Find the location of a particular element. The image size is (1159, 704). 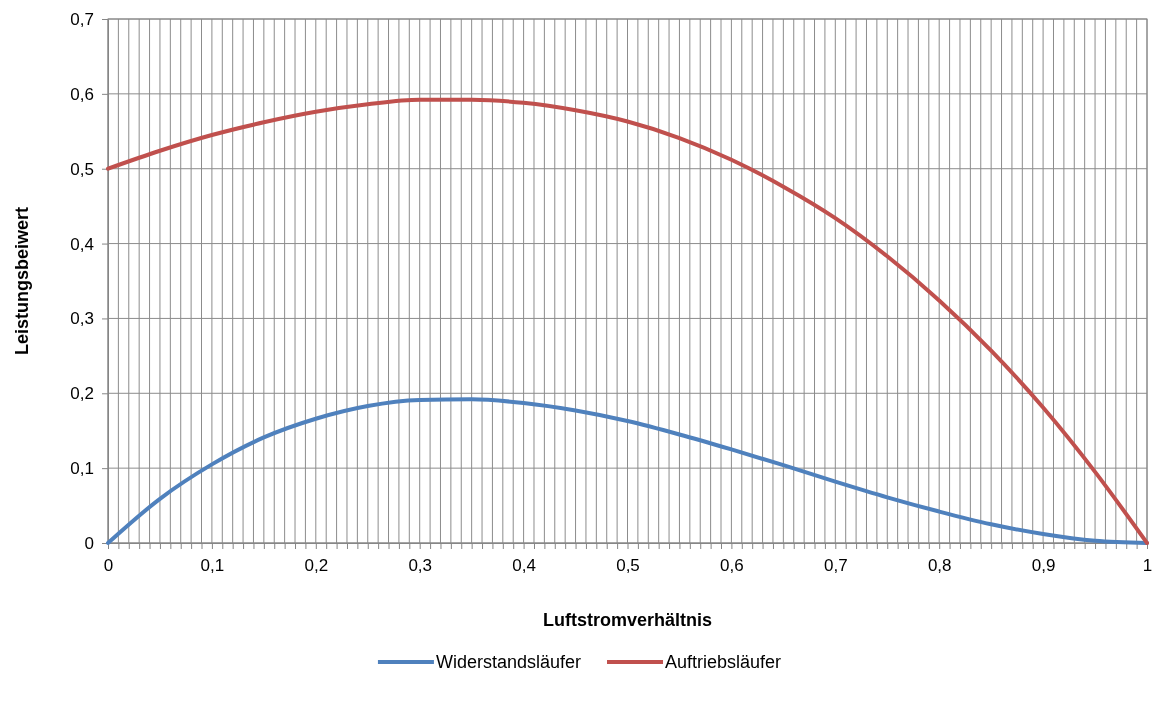

legend-label: Auftriebsläufer is located at coordinates (723, 662).